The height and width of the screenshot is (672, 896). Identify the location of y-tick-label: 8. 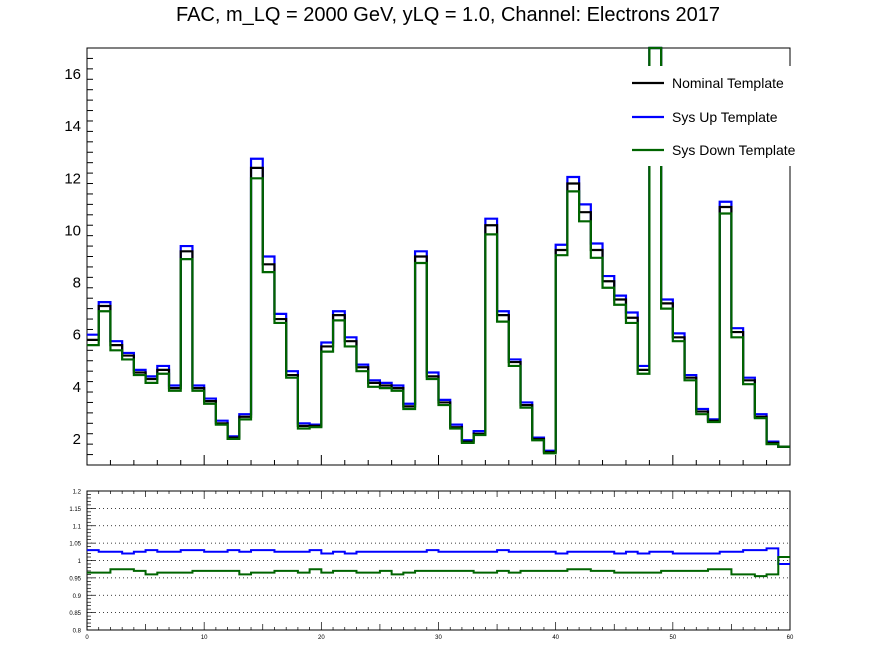
(77, 283).